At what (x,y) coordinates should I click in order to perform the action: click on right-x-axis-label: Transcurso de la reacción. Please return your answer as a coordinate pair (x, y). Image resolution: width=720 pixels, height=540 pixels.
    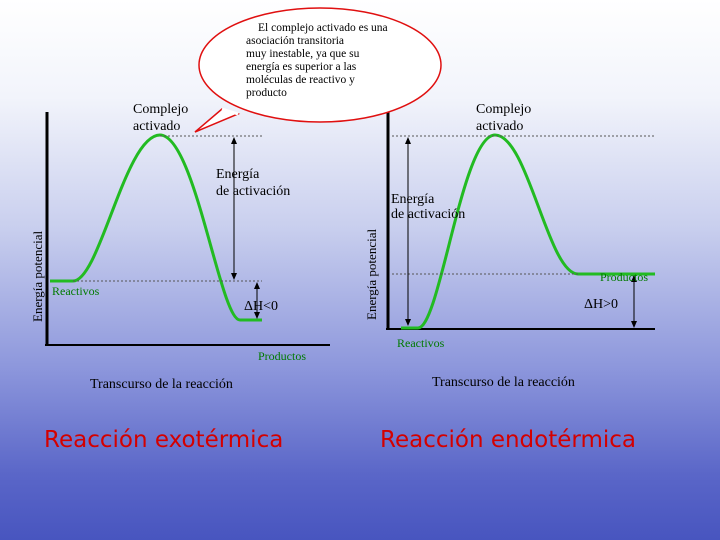
    Looking at the image, I should click on (503, 382).